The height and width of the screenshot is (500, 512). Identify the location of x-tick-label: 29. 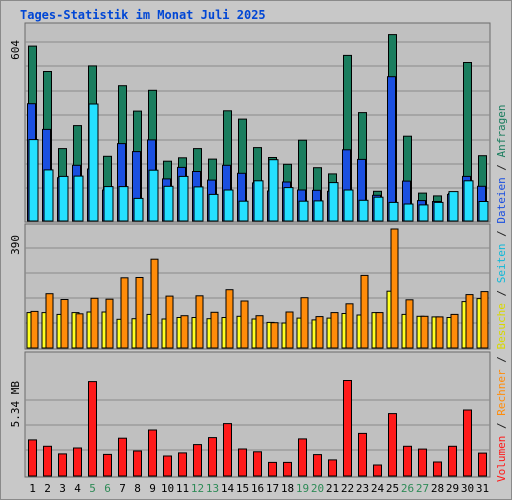
(452, 488).